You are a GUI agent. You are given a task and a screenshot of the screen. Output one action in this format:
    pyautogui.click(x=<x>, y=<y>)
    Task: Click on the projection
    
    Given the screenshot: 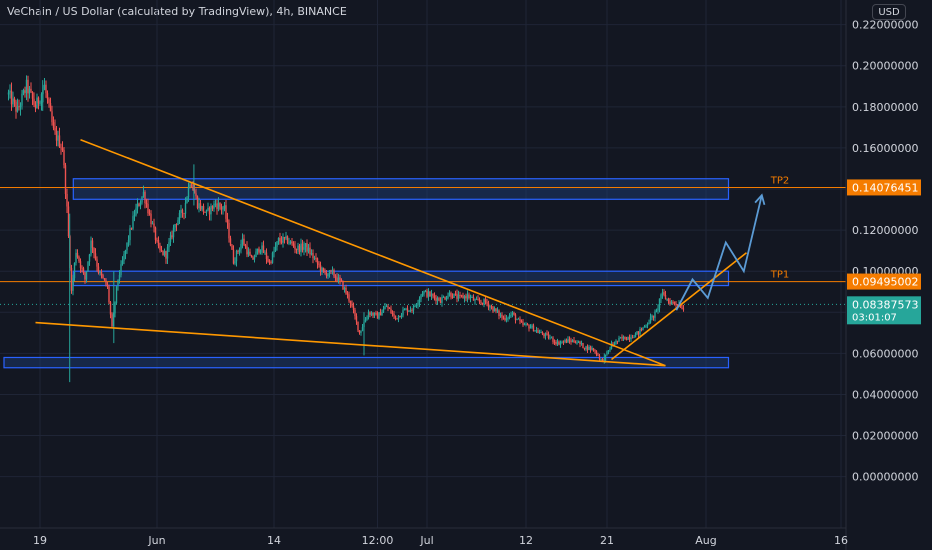 What is the action you would take?
    pyautogui.click(x=720, y=252)
    